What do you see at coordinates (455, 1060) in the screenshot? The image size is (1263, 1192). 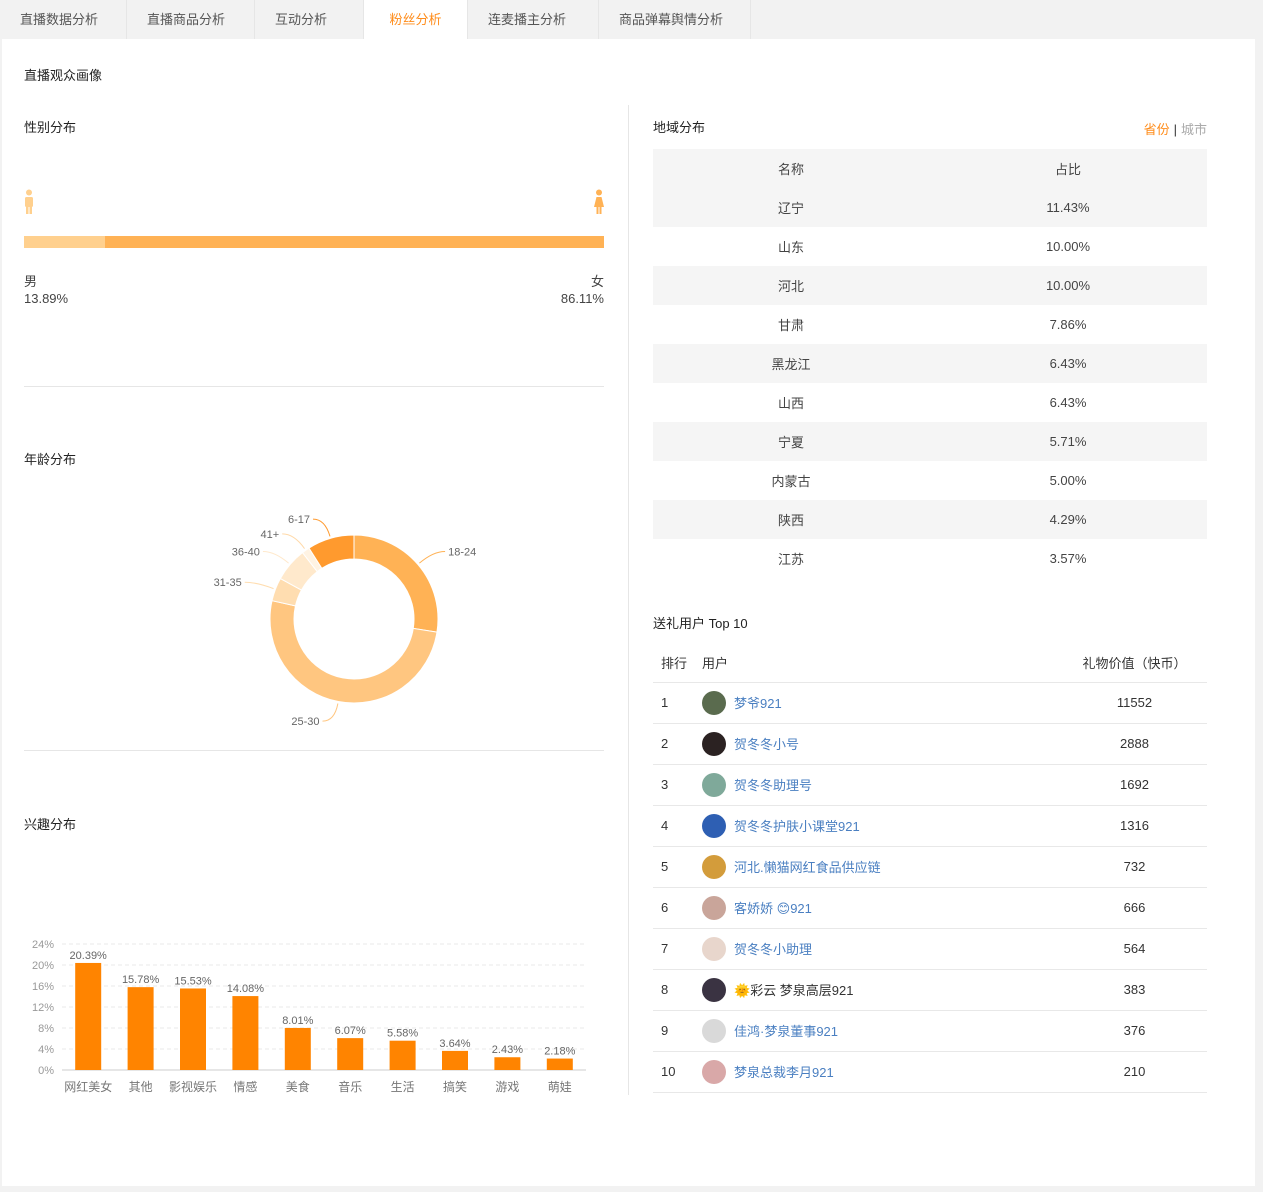 I see `bar-搞笑` at bounding box center [455, 1060].